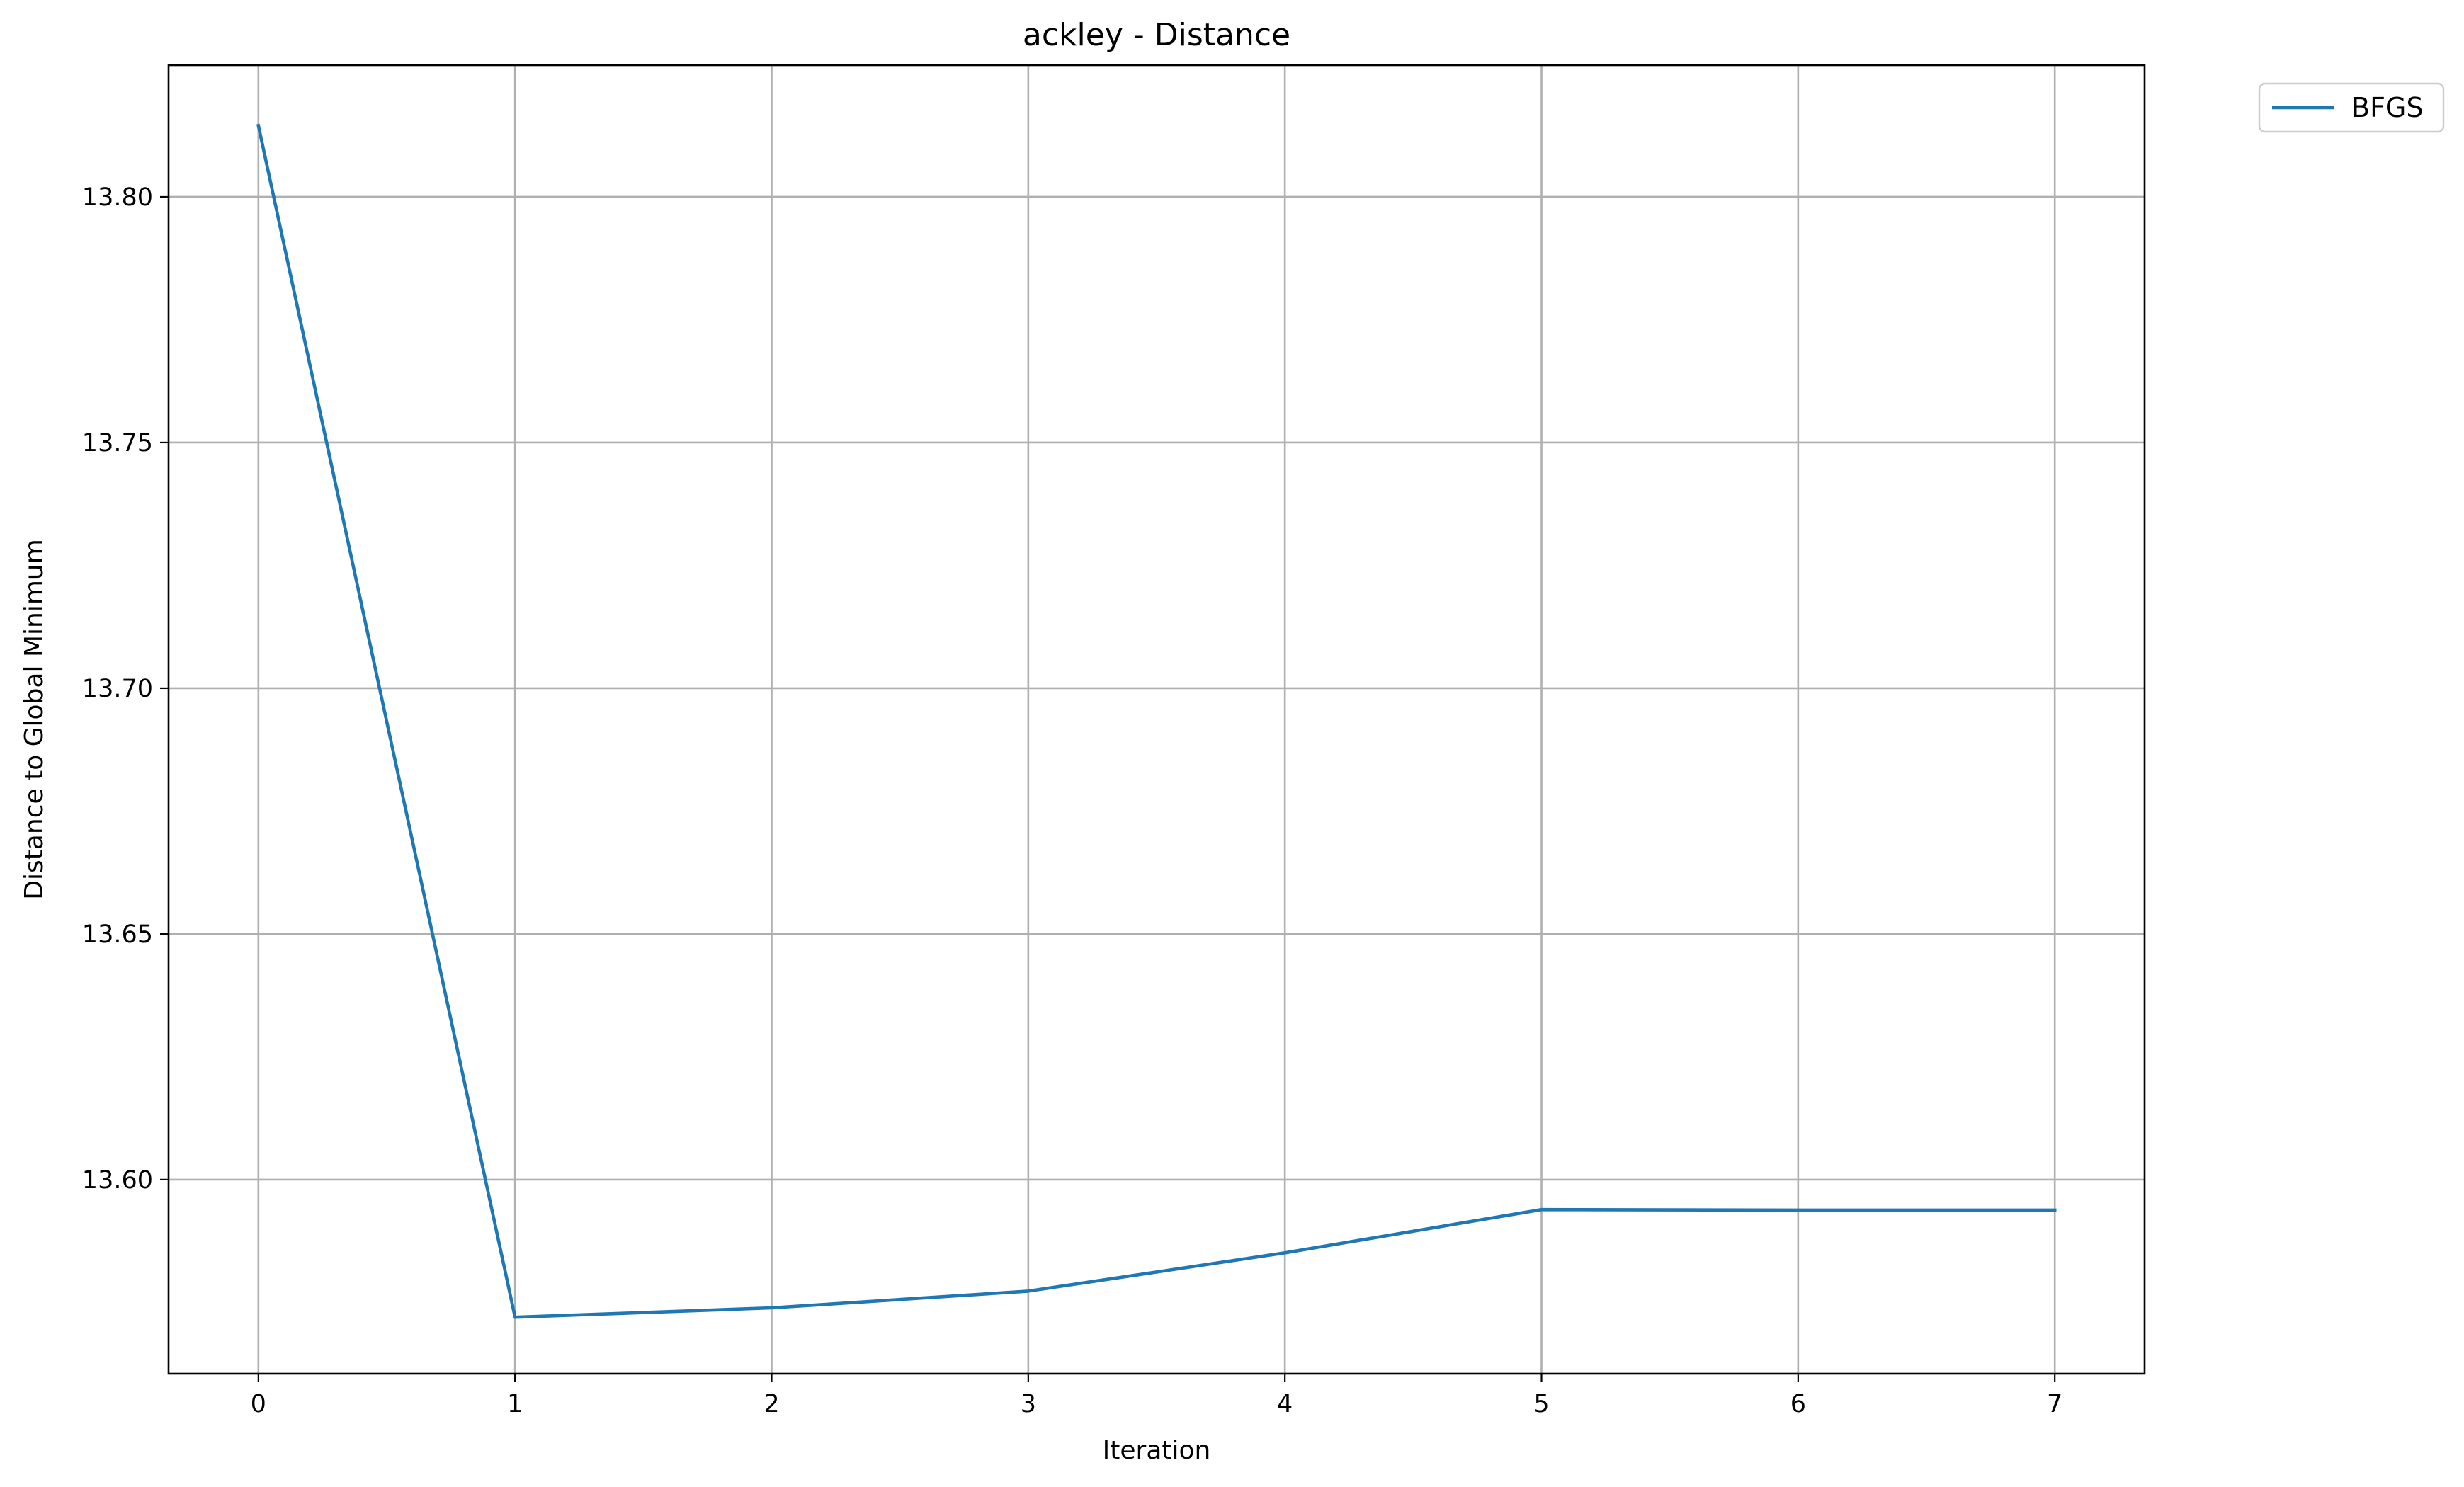  I want to click on x-tick-label: 2, so click(771, 1404).